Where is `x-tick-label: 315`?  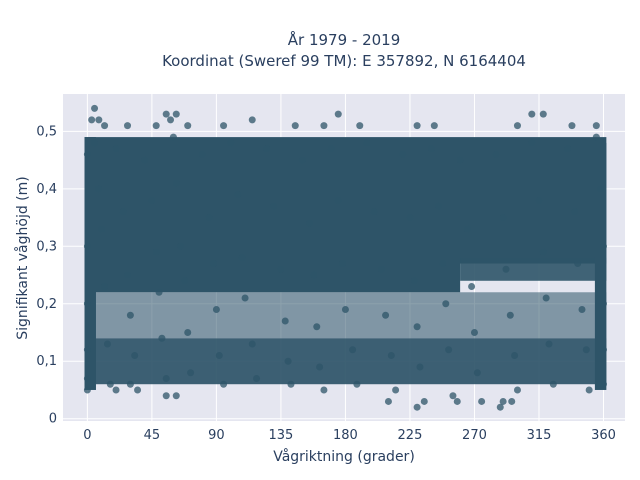 x-tick-label: 315 is located at coordinates (539, 435).